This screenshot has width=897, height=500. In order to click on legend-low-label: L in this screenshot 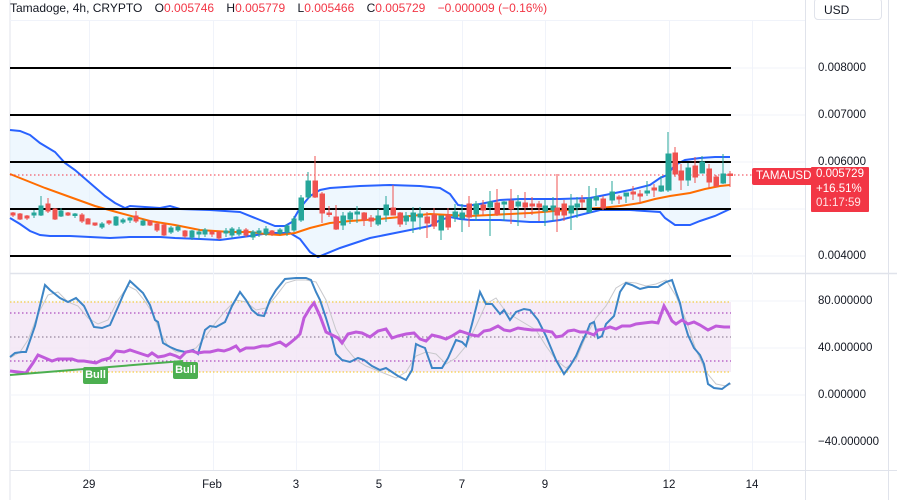, I will do `click(301, 8)`.